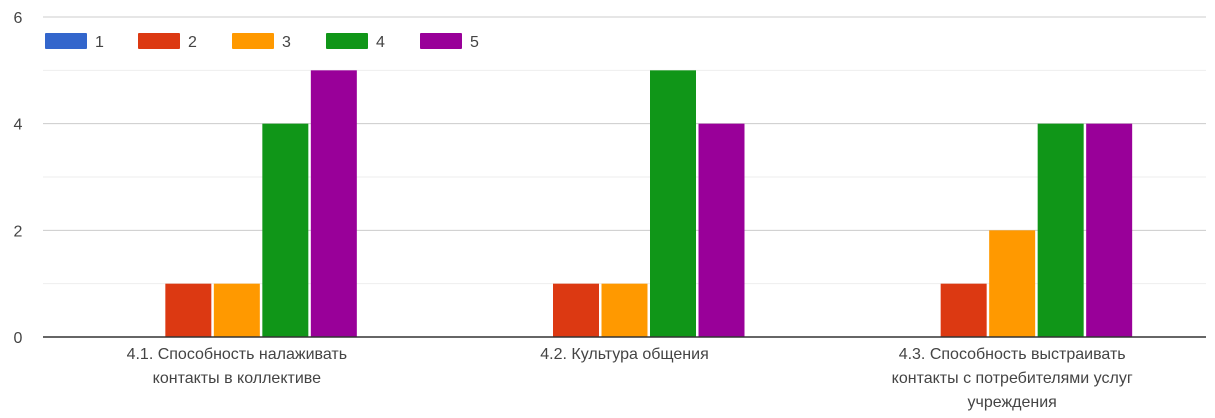 This screenshot has height=418, width=1215. I want to click on legend-item-3: 3, so click(261, 42).